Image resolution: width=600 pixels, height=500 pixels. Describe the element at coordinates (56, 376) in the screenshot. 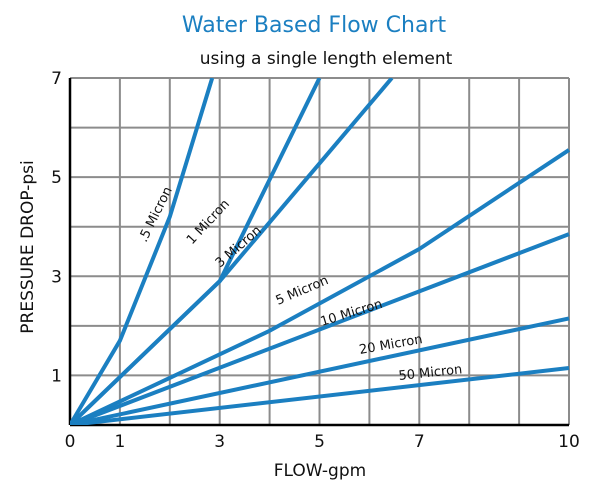

I see `y-tick-label-1: 1` at that location.